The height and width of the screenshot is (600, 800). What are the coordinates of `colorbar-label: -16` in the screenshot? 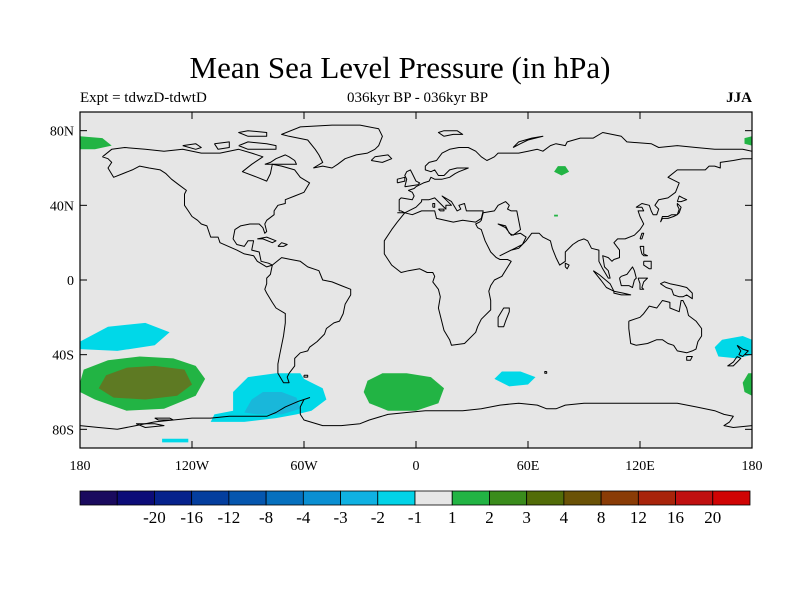 It's located at (191, 517).